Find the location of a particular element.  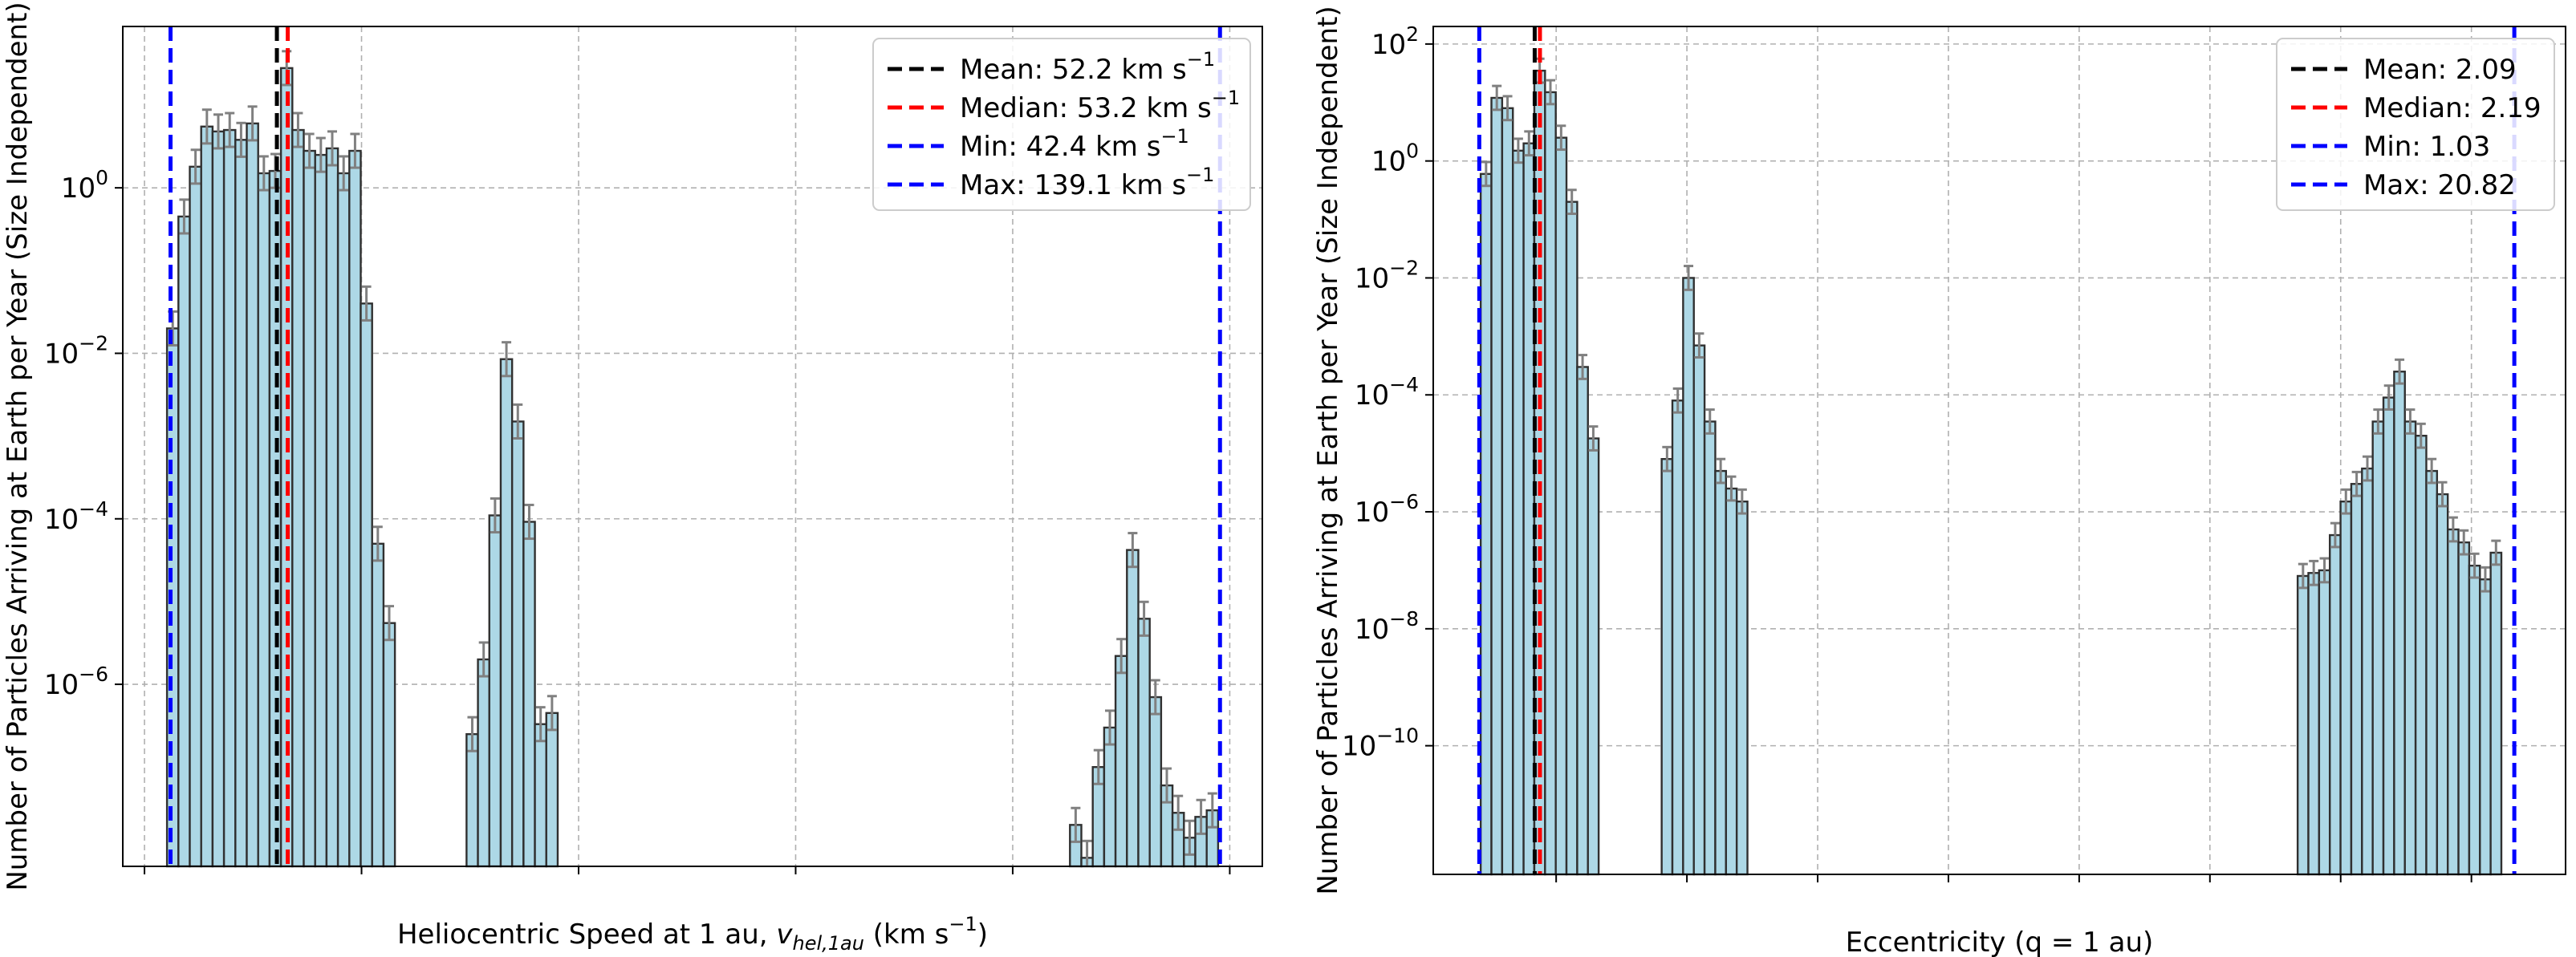

y-tick-label: 10⁻² is located at coordinates (76, 351).